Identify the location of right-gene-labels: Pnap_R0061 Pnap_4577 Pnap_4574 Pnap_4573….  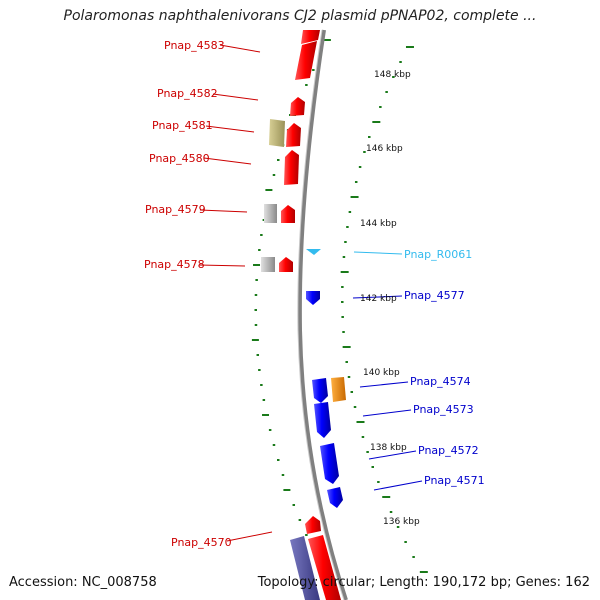
(418, 369).